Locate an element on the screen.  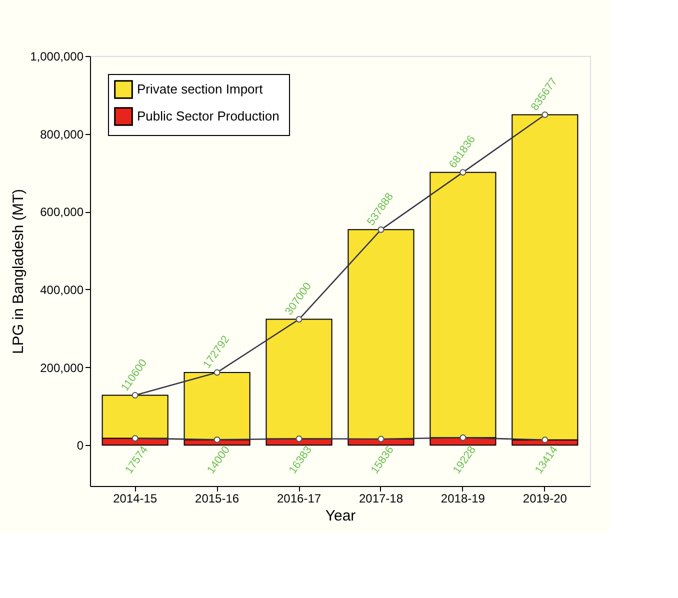
legend-label: Public Sector Production is located at coordinates (208, 116).